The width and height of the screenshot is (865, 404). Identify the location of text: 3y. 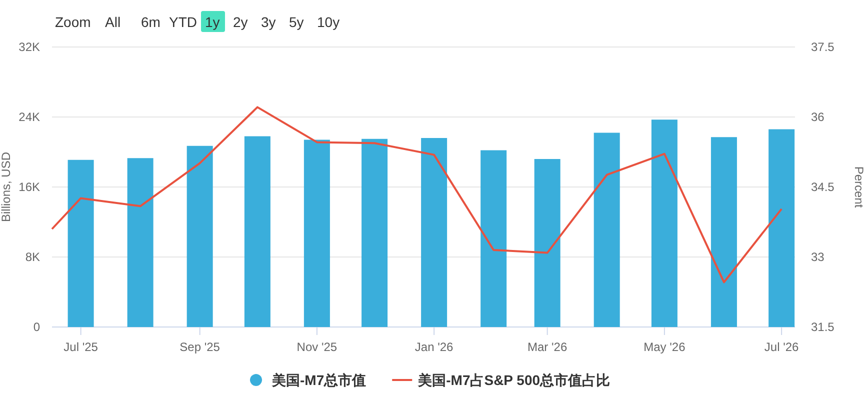
(268, 22).